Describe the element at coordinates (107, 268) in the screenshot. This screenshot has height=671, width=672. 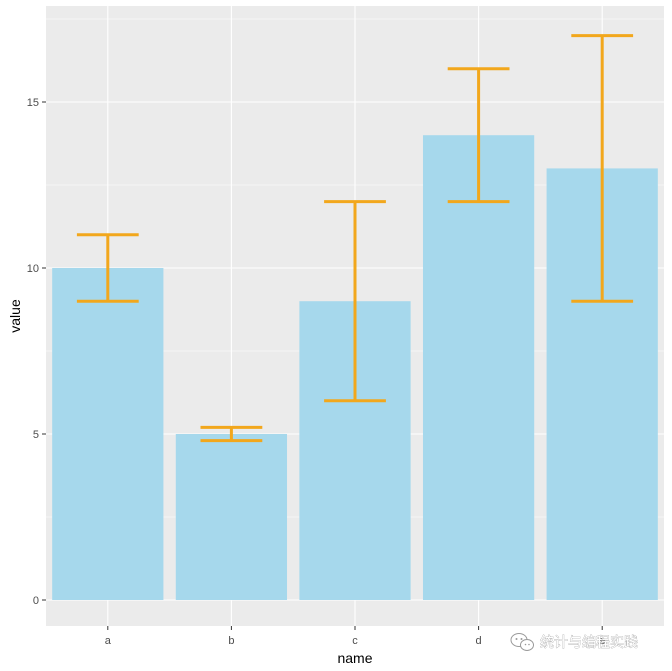
I see `error-bar-a` at that location.